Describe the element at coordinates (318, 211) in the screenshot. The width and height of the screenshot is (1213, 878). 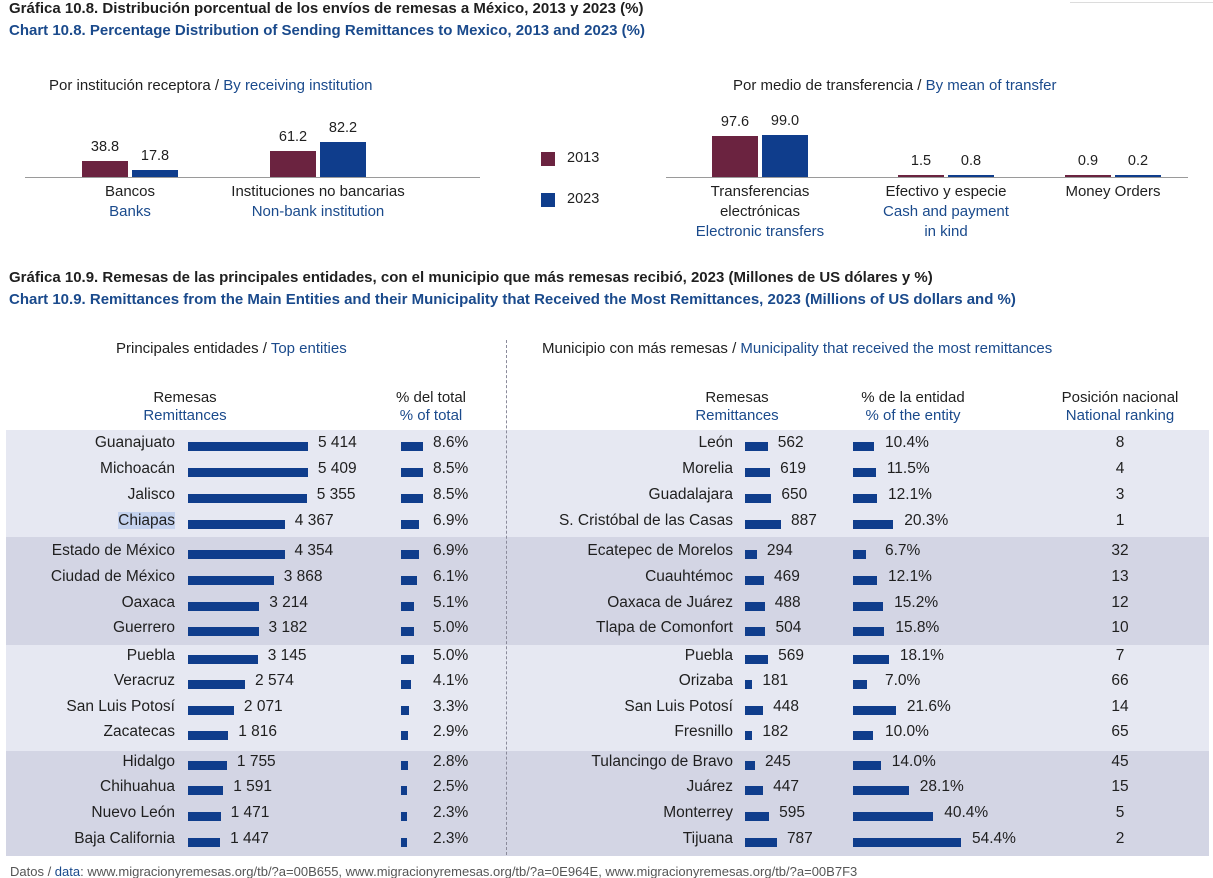
I see `category-label-en: Non-bank institution` at that location.